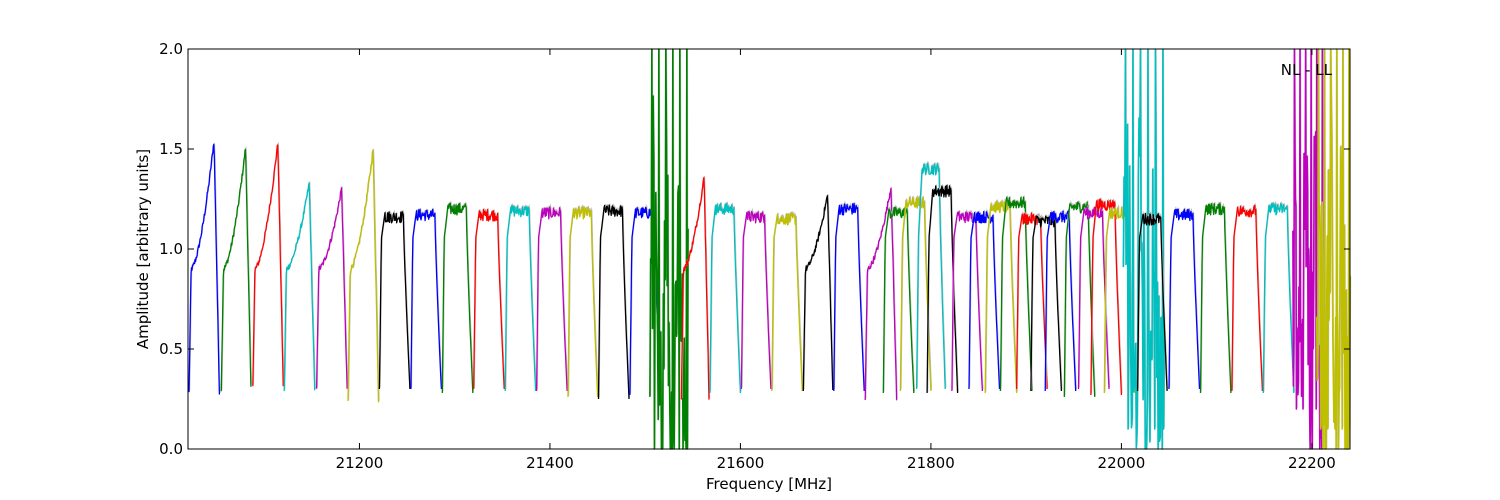  Describe the element at coordinates (1307, 70) in the screenshot. I see `annotation-label: NL - LL` at that location.